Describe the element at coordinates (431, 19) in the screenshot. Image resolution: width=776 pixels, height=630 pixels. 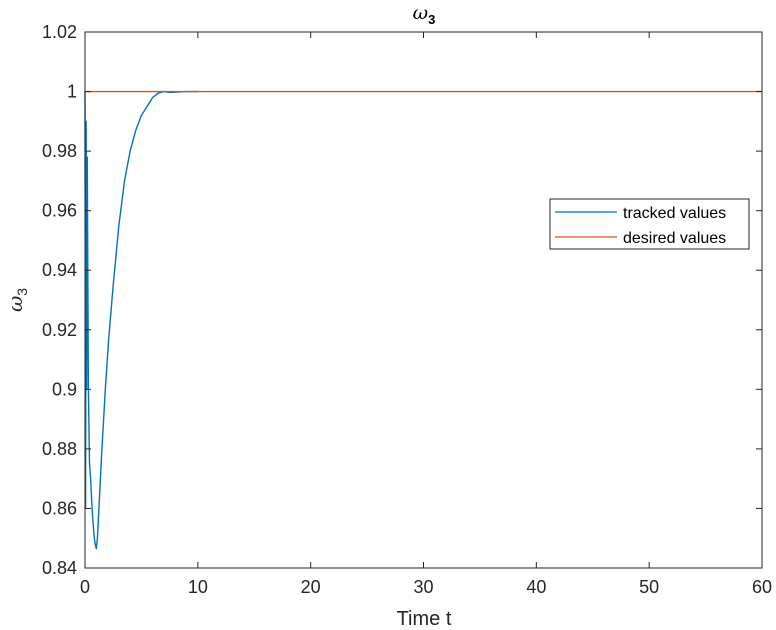
I see `chart-title-subscript: 3` at that location.